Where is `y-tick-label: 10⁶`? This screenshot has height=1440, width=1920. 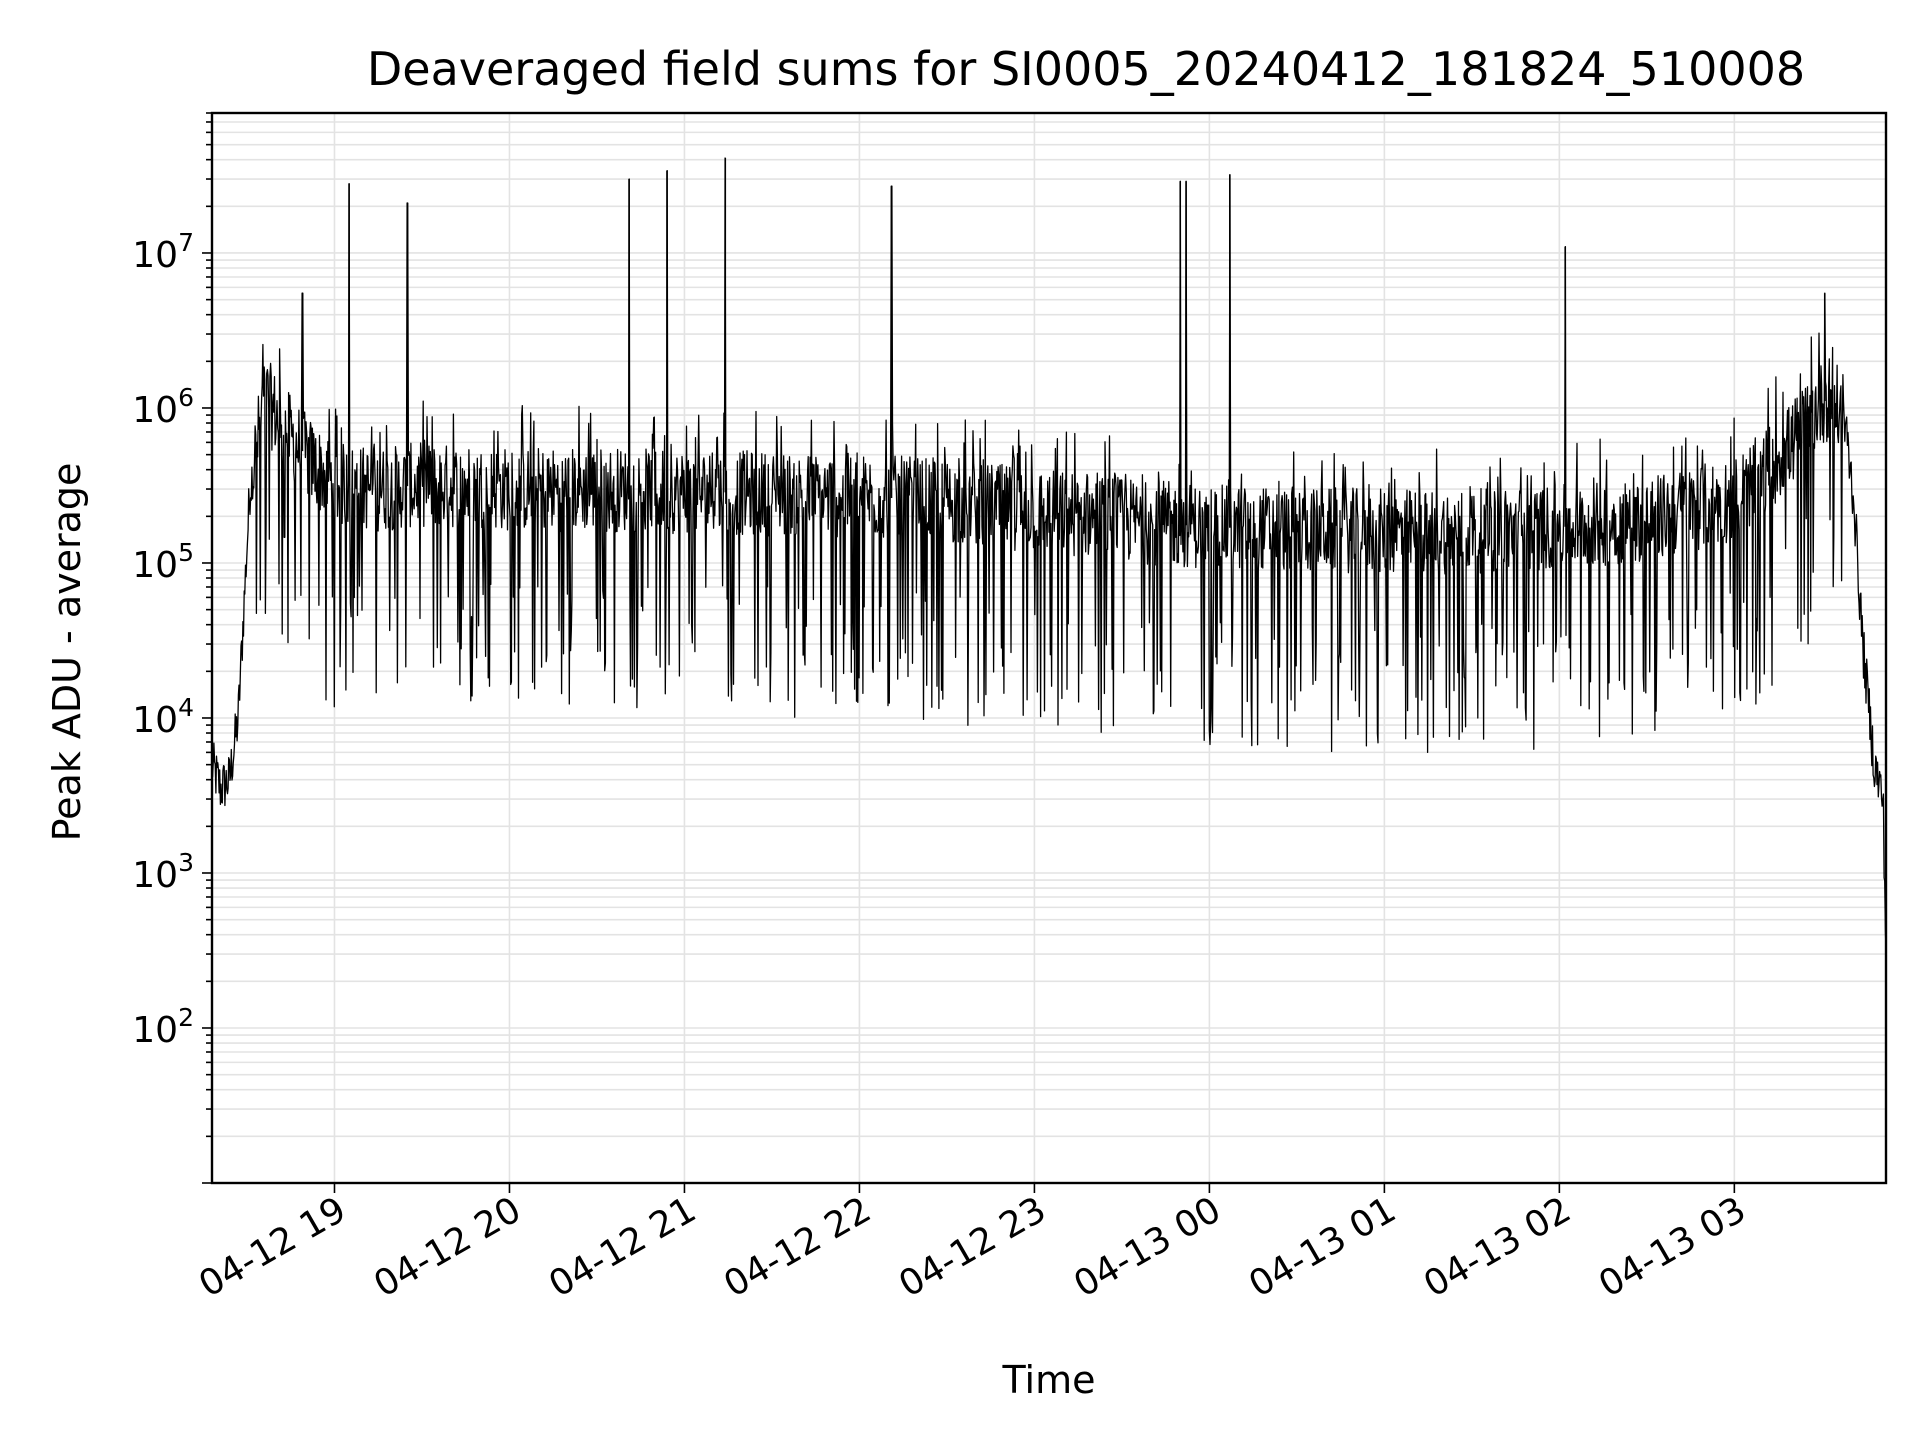
y-tick-label: 10⁶ is located at coordinates (163, 407).